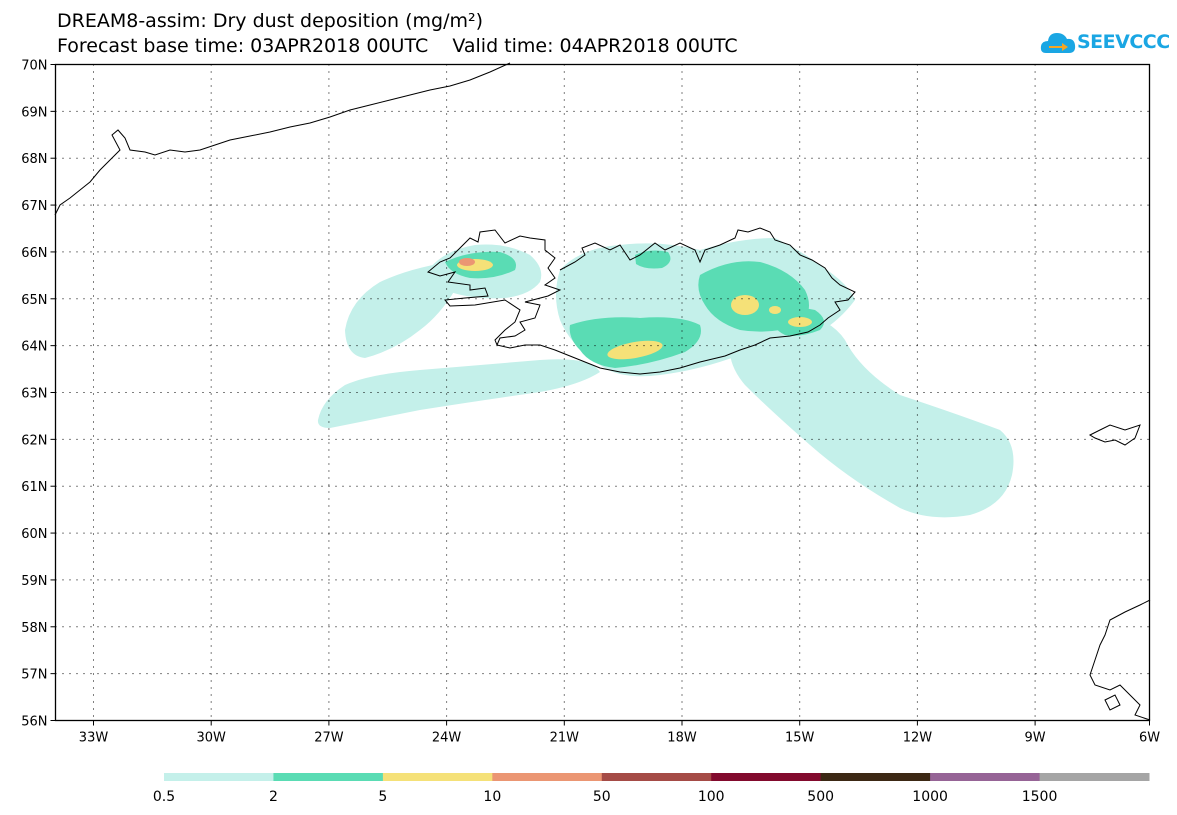  I want to click on faroe-coastline, so click(1114, 435).